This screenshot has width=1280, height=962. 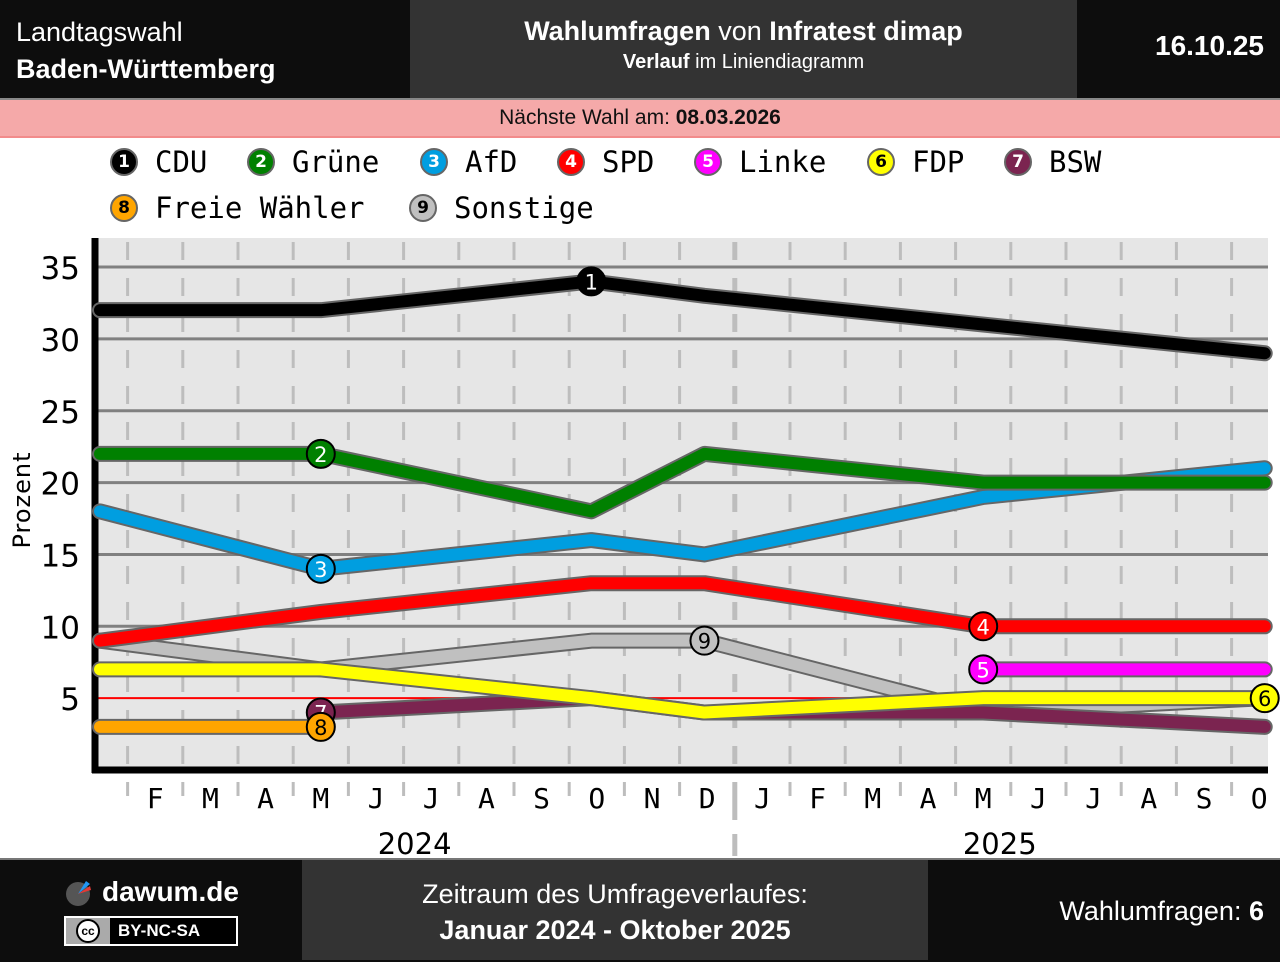 I want to click on legend-item-cdu: 1 CDU, so click(x=158, y=162).